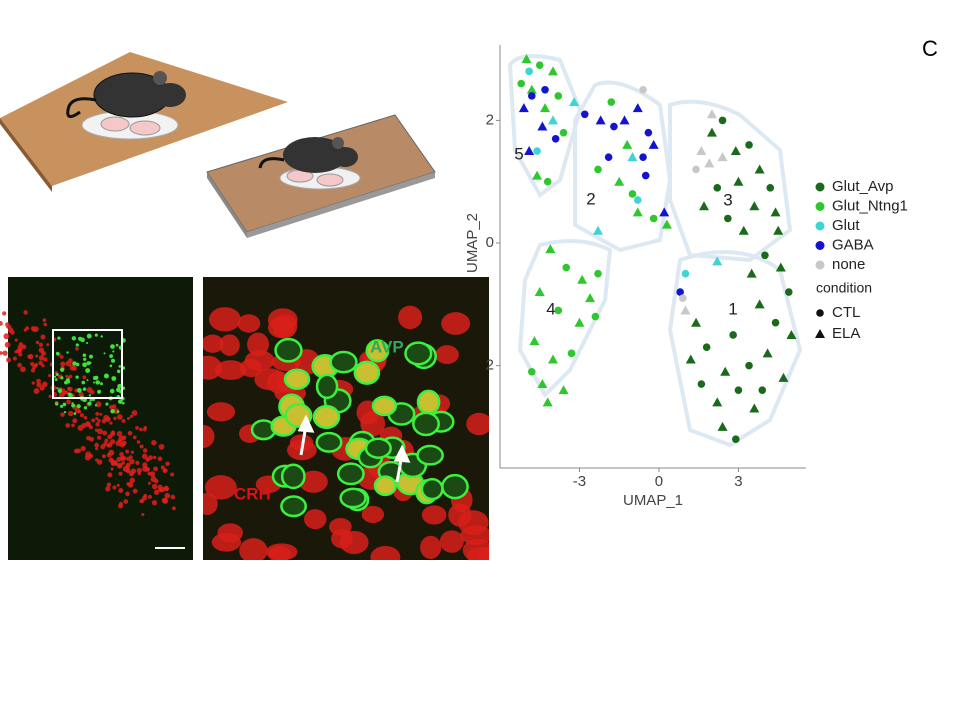 Image resolution: width=960 pixels, height=725 pixels. What do you see at coordinates (490, 119) in the screenshot?
I see `y-tick-label: 2` at bounding box center [490, 119].